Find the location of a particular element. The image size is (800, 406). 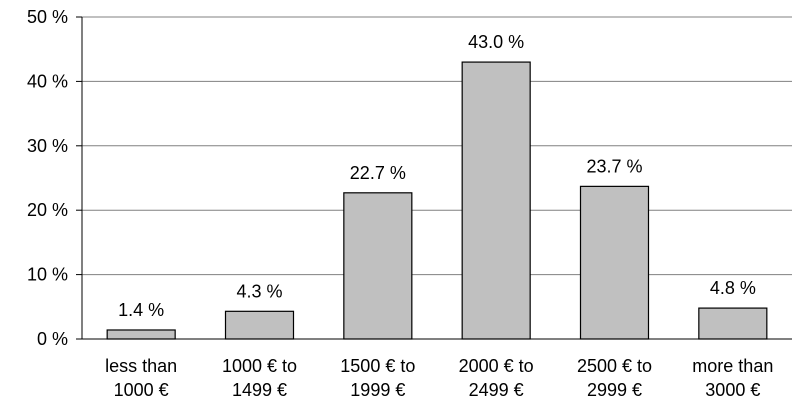

y-tick-label: 0 % is located at coordinates (52, 339).